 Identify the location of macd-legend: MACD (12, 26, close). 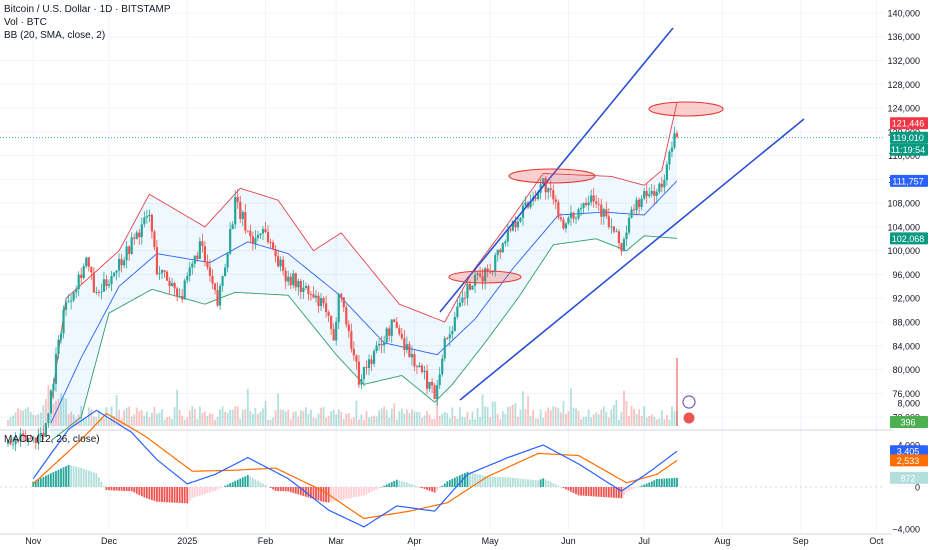
(52, 439).